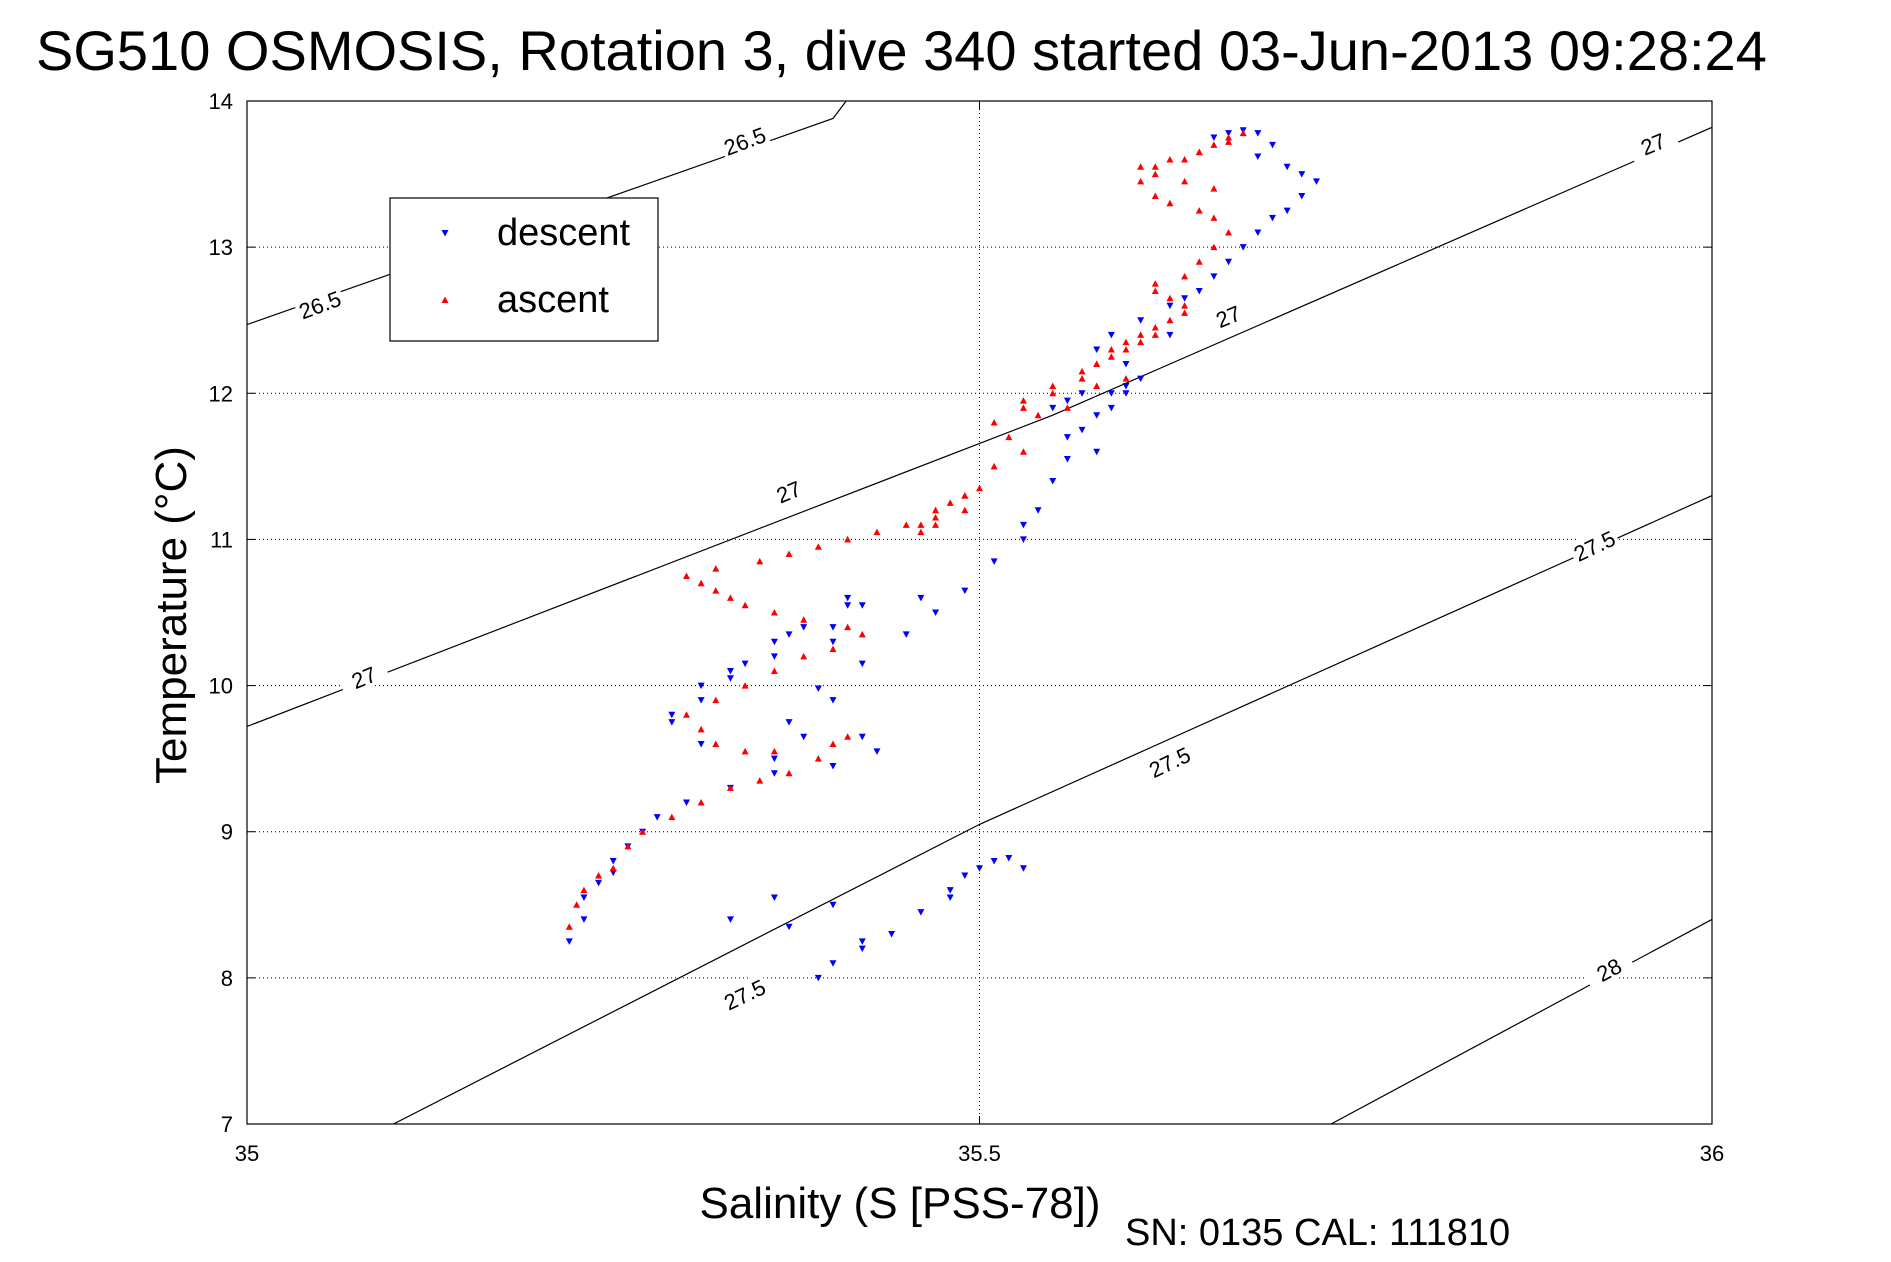 The height and width of the screenshot is (1262, 1891). What do you see at coordinates (1317, 1233) in the screenshot?
I see `serial-calibration-footer: SN: 0135 CAL: 111810` at bounding box center [1317, 1233].